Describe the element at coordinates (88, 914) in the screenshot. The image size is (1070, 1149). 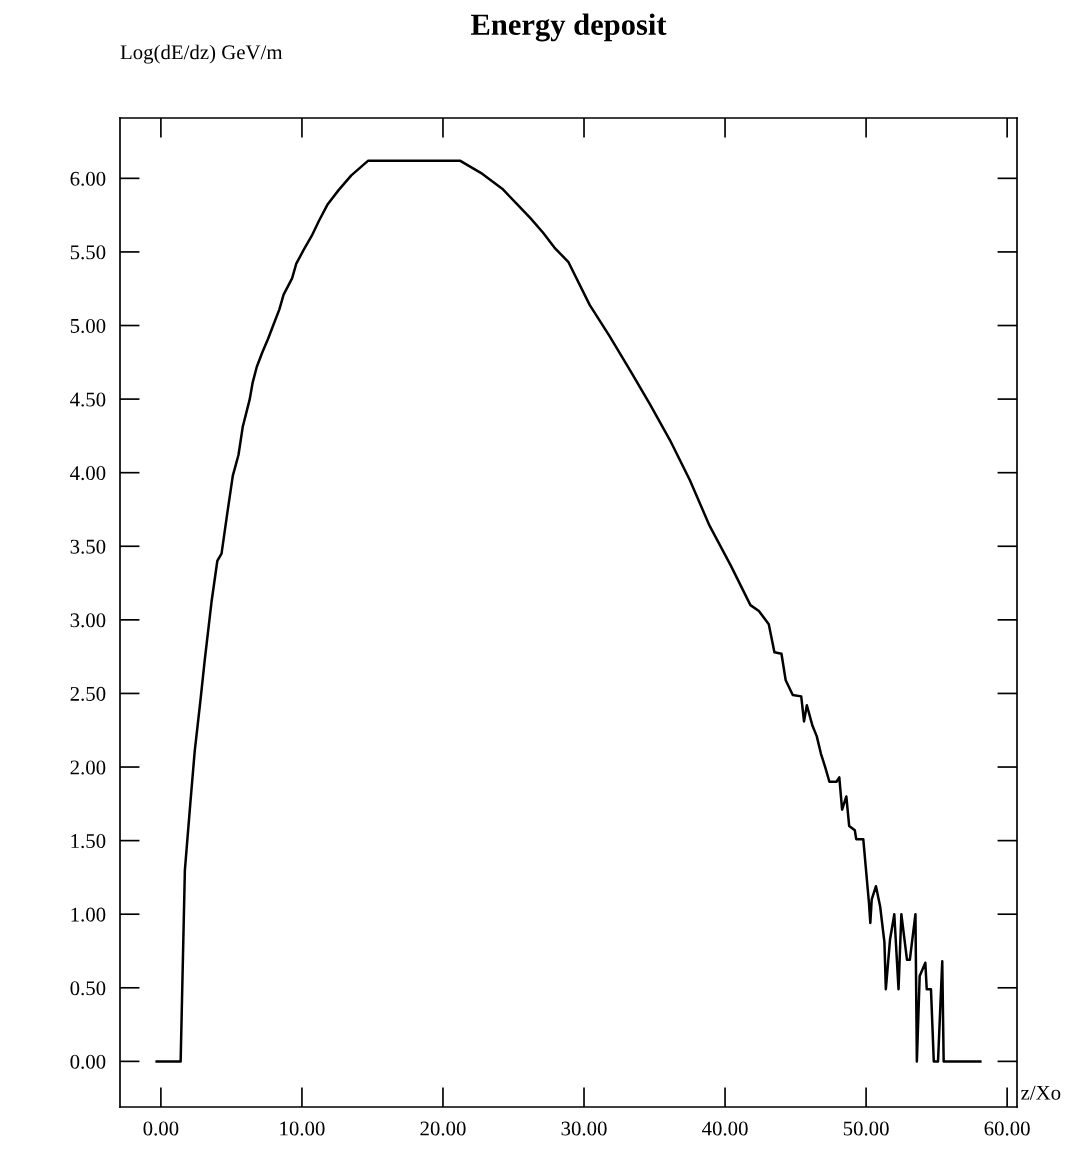
I see `y-tick-label: 1.00` at that location.